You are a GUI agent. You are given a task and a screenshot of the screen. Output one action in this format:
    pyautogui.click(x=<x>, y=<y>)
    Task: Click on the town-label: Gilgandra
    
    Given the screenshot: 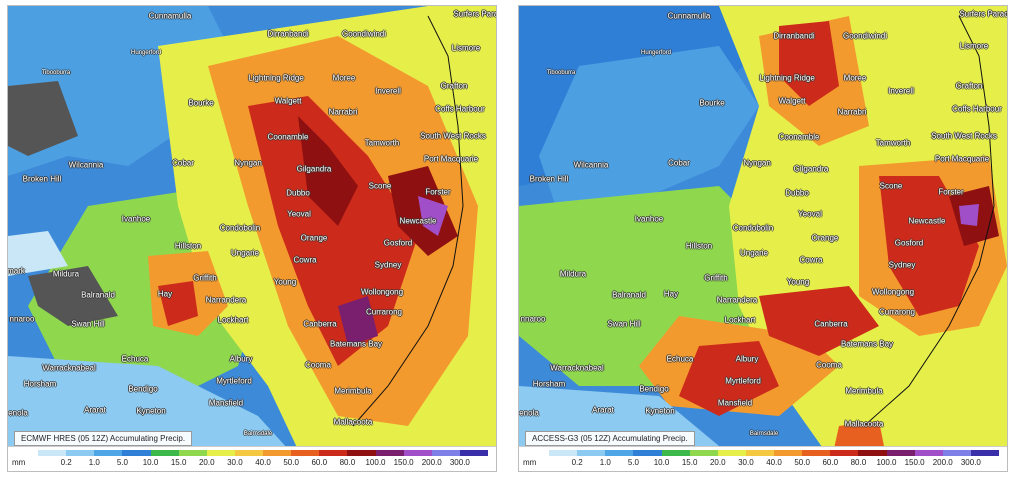 What is the action you would take?
    pyautogui.click(x=811, y=169)
    